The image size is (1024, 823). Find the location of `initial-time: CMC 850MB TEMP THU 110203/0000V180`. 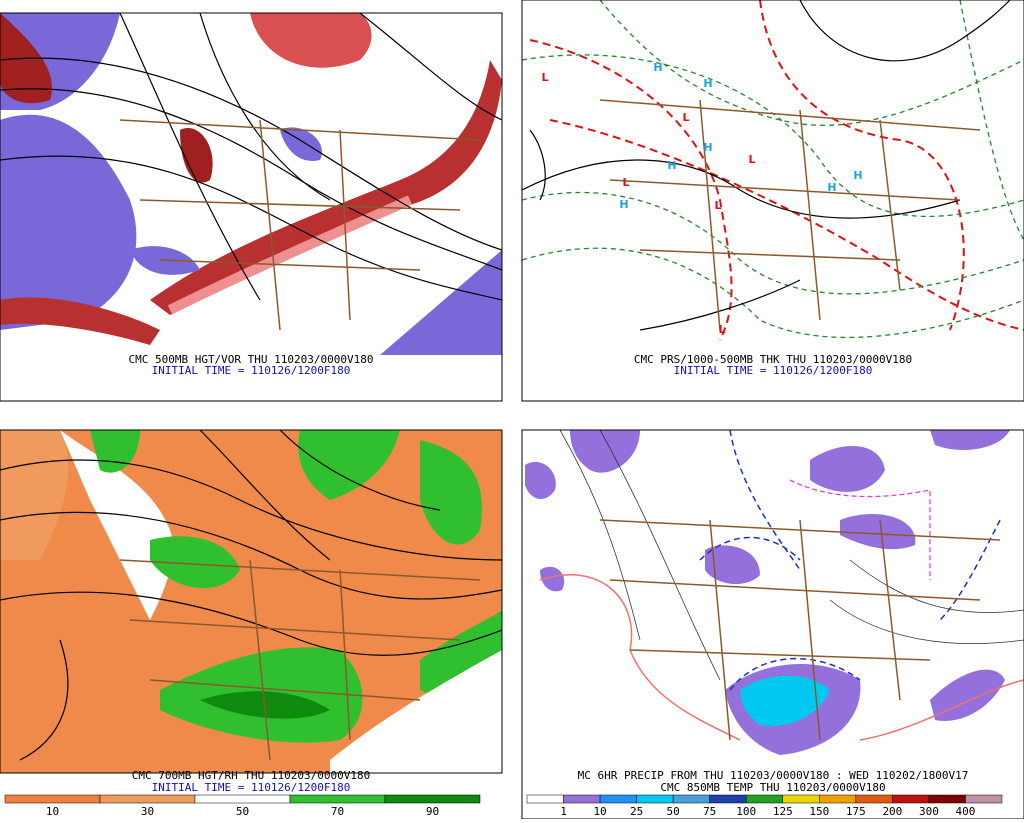

initial-time: CMC 850MB TEMP THU 110203/0000V180 is located at coordinates (772, 787).